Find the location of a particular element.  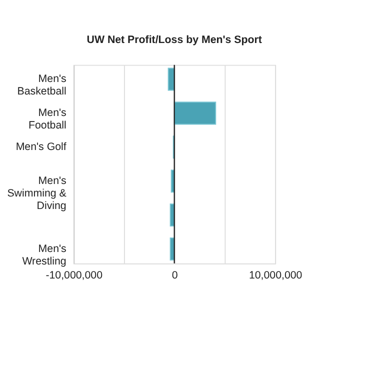

y-tick-label: Men's Basketball is located at coordinates (41, 85).